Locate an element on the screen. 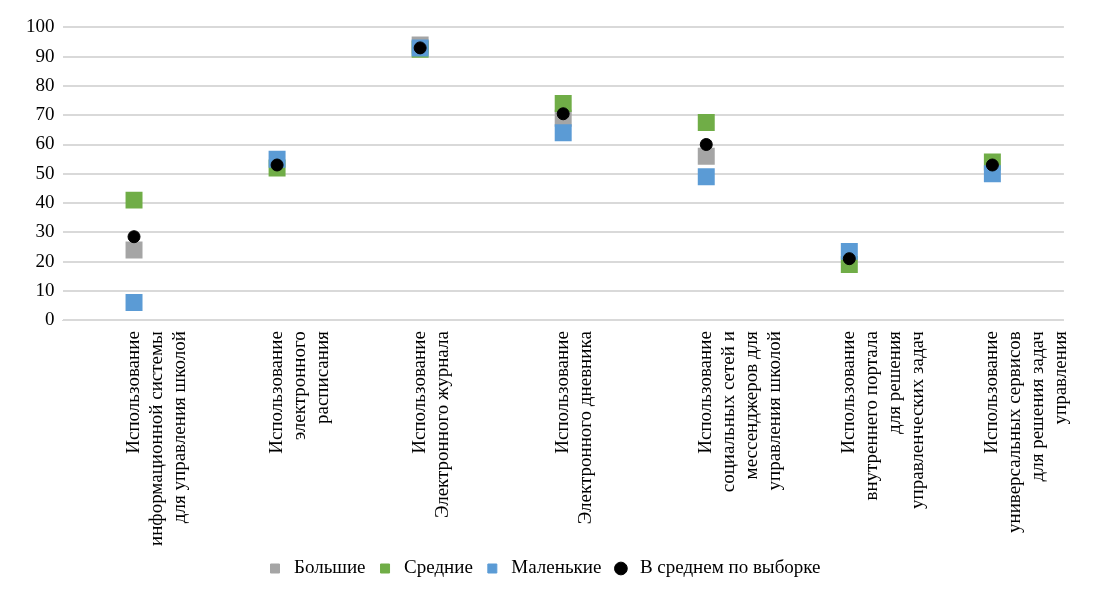 This screenshot has width=1099, height=596. legend-label: В среднем по выборке is located at coordinates (730, 567).